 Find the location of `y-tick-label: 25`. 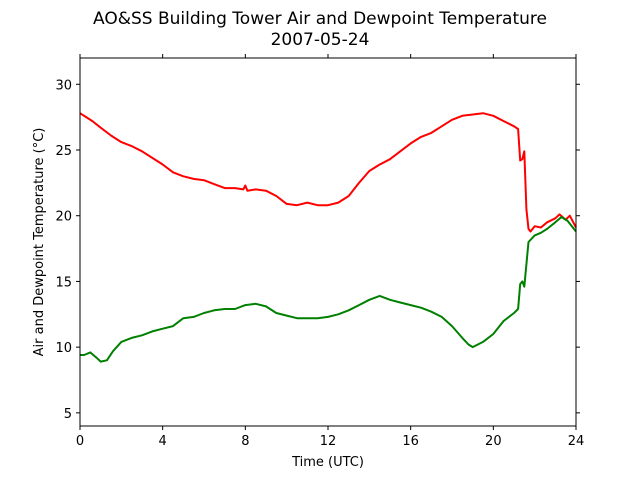

y-tick-label: 25 is located at coordinates (63, 151).